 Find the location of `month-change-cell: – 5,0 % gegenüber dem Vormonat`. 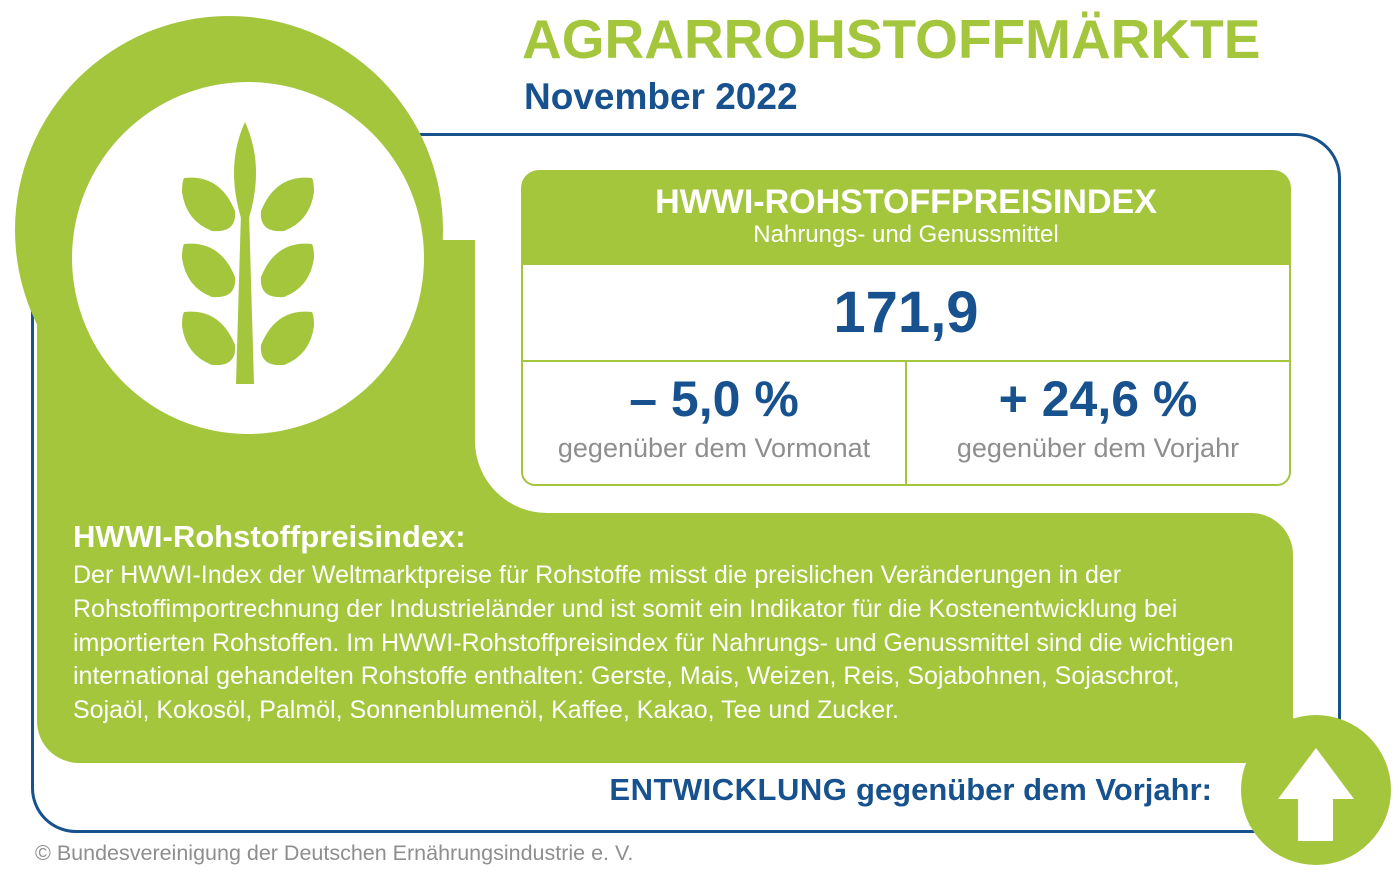

month-change-cell: – 5,0 % gegenüber dem Vormonat is located at coordinates (715, 423).